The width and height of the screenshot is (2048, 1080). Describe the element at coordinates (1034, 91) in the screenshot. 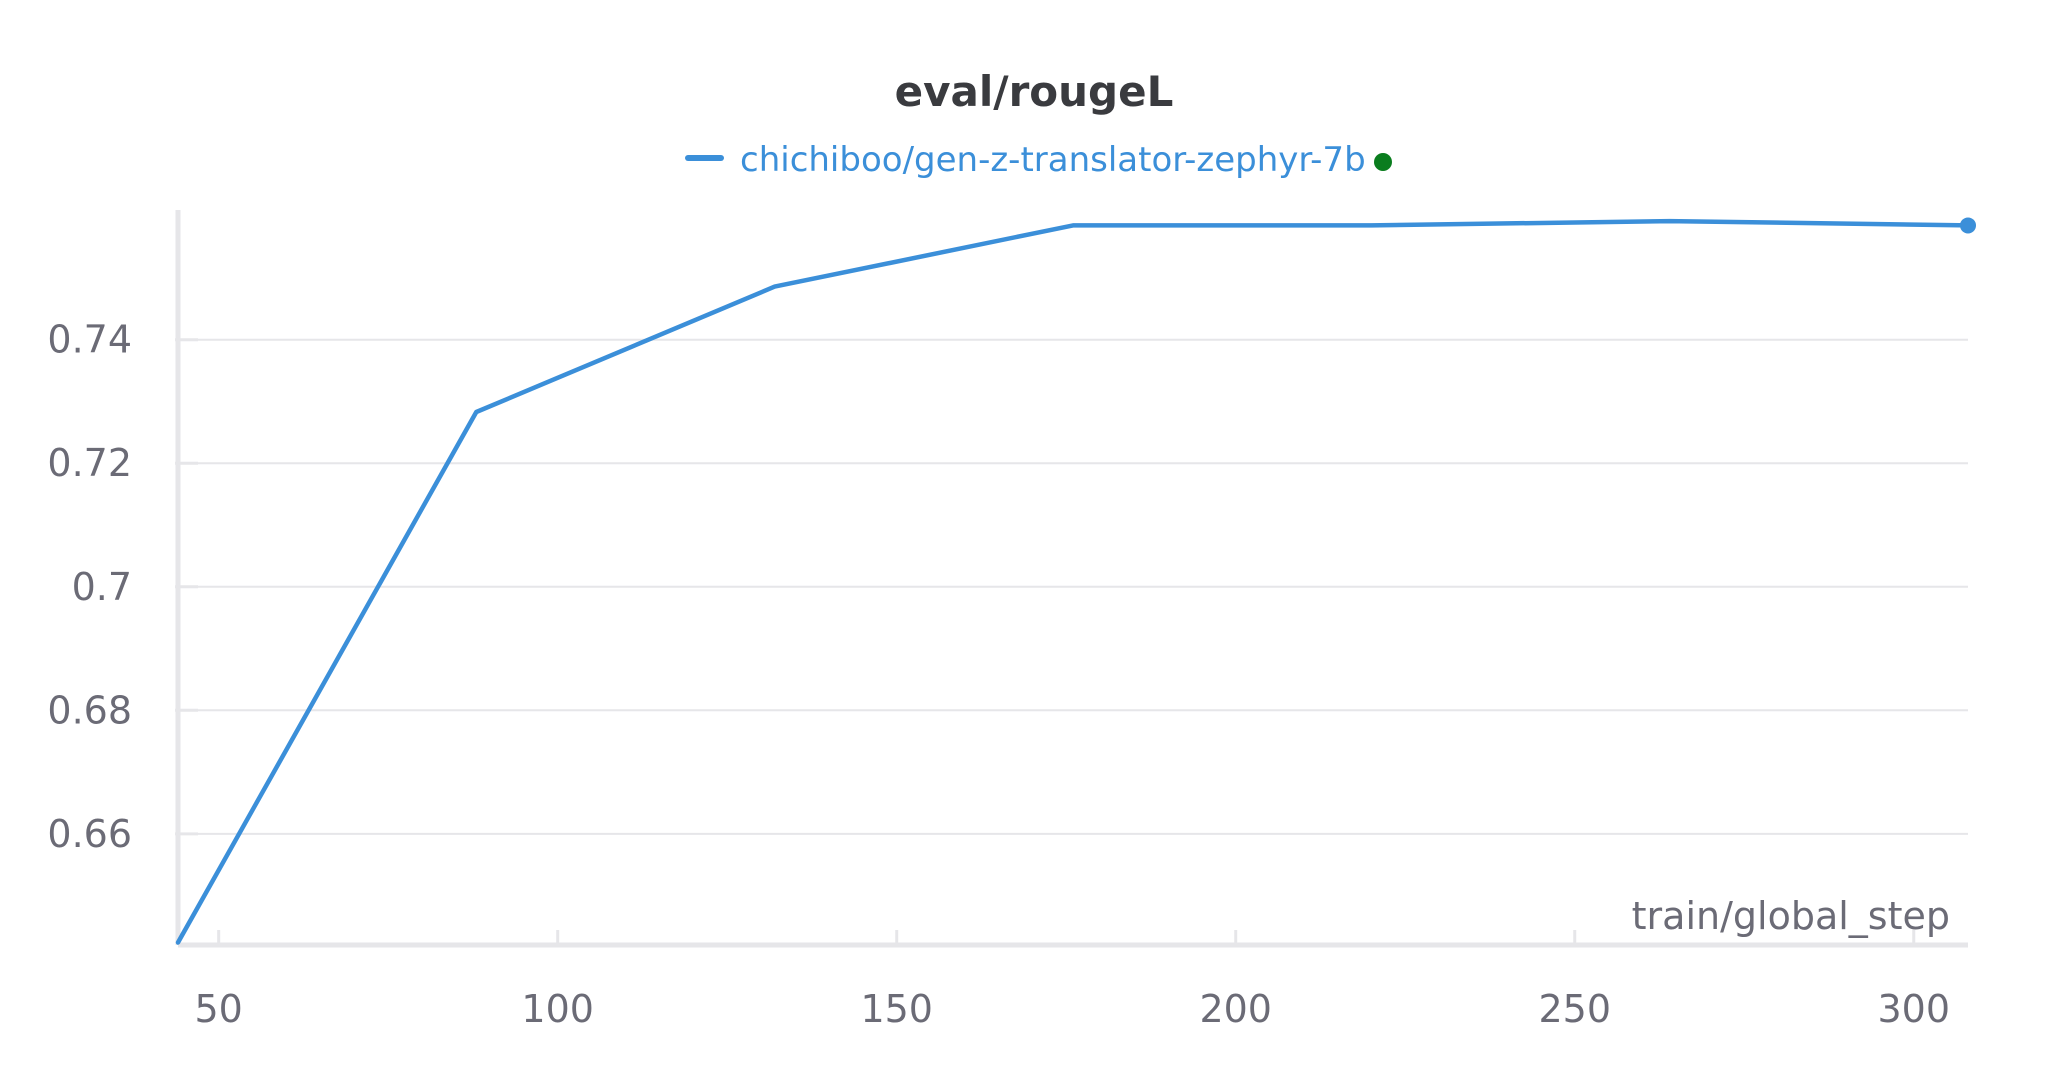

I see `chart-title: eval/rougeL` at that location.